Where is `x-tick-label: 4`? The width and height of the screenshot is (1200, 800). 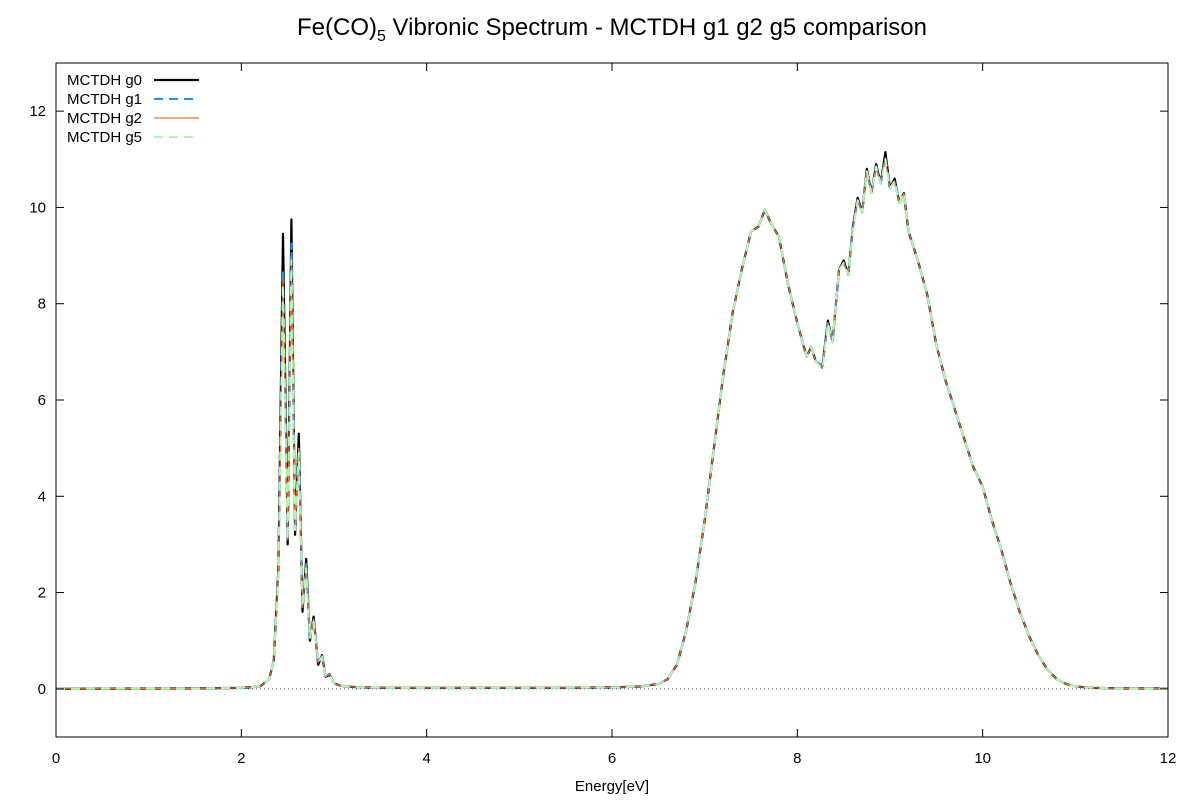 x-tick-label: 4 is located at coordinates (426, 758).